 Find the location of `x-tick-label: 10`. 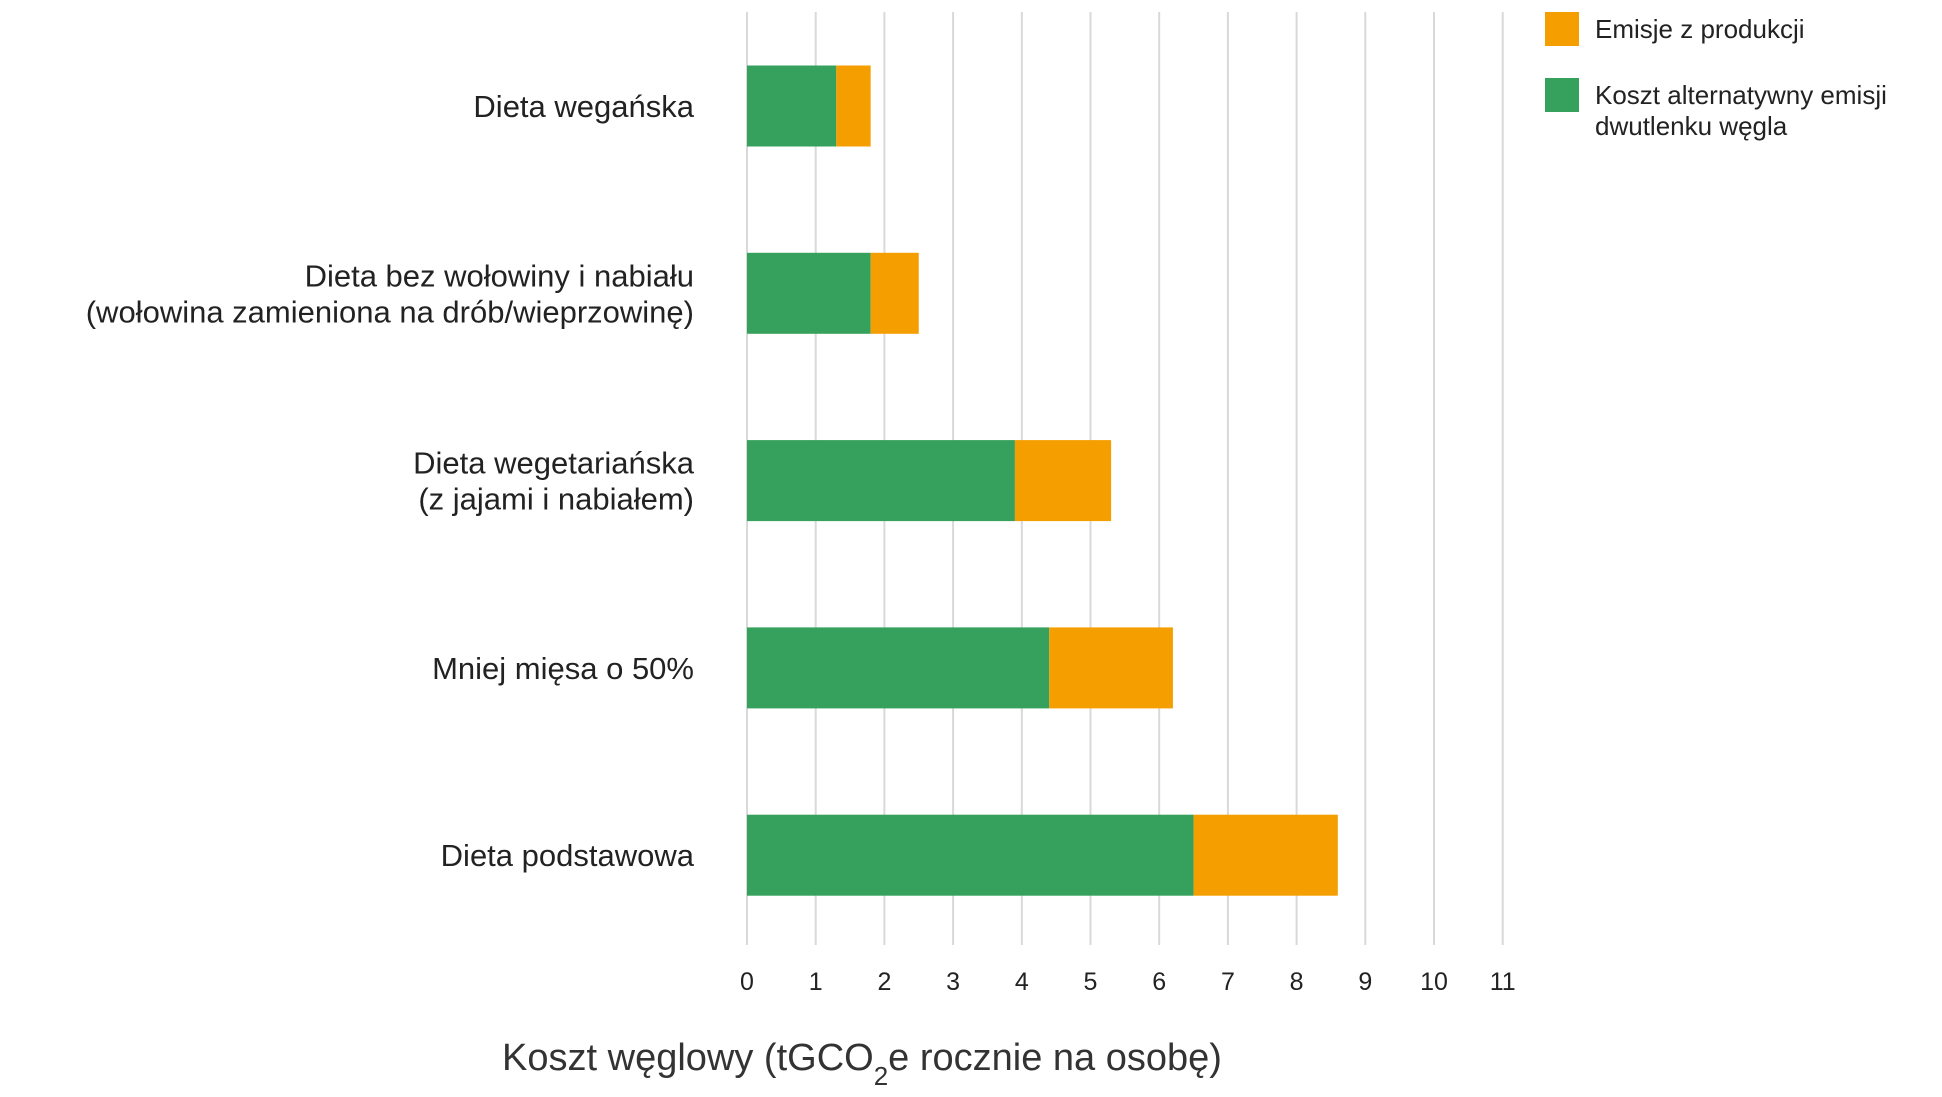

x-tick-label: 10 is located at coordinates (1434, 982).